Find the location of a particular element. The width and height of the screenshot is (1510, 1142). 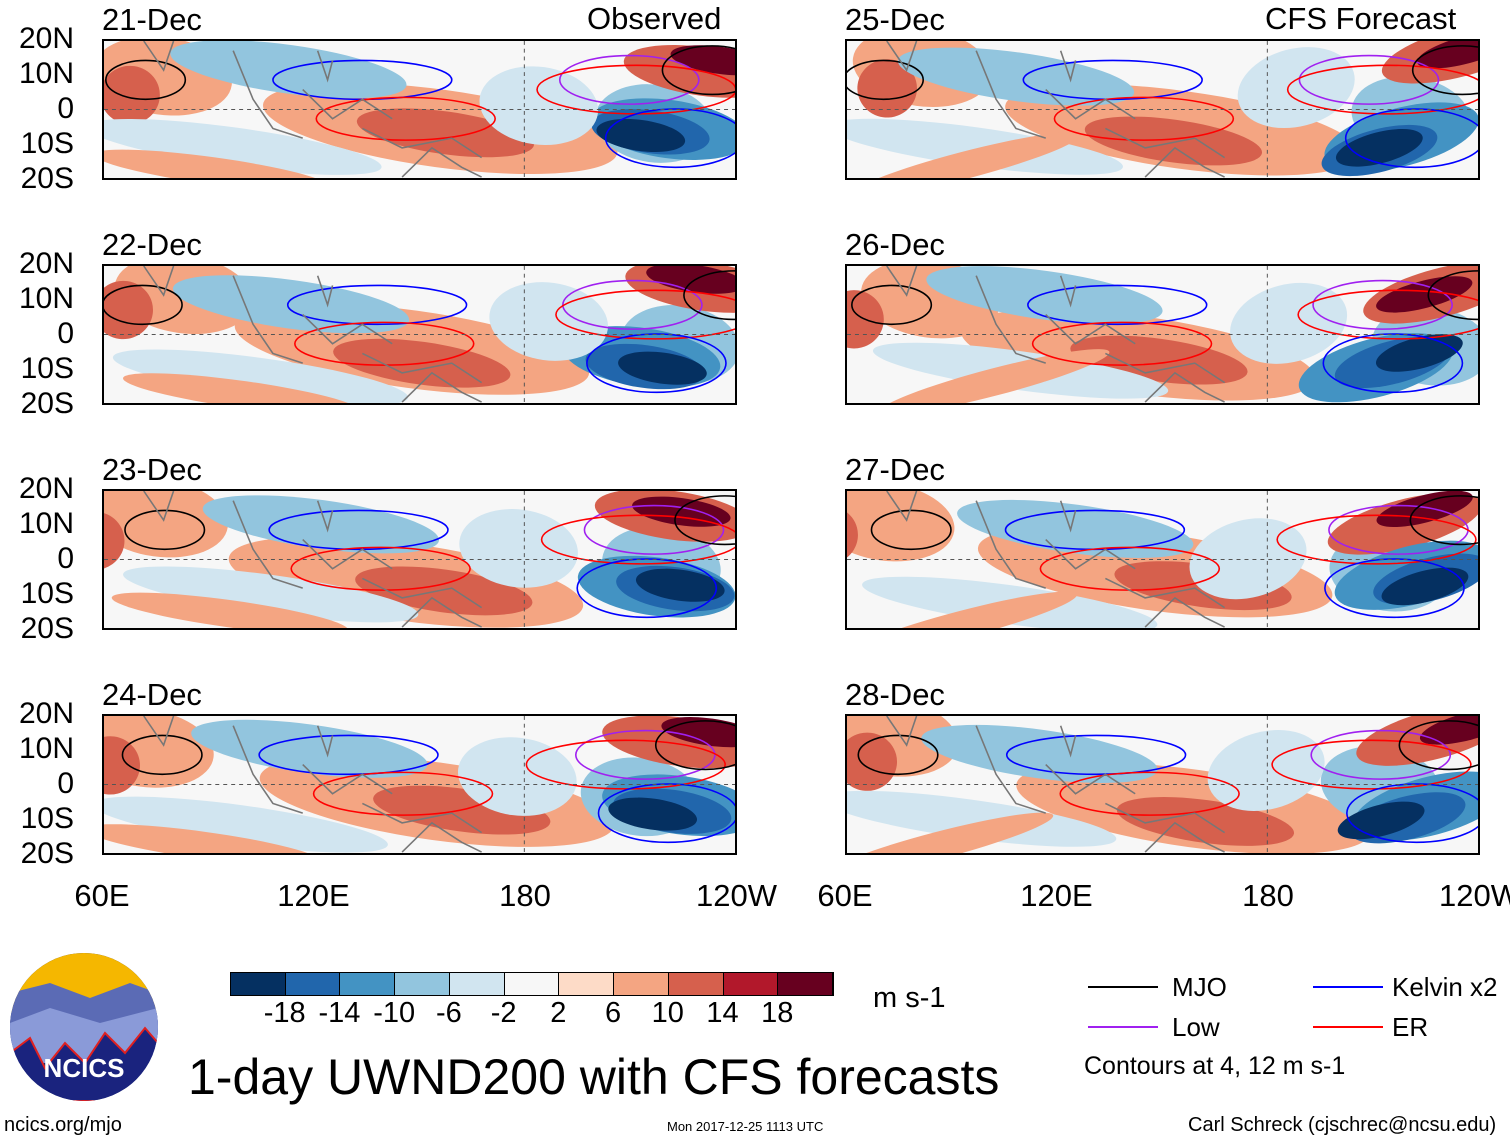

forecast-title: CFS Forecast is located at coordinates (1361, 18).